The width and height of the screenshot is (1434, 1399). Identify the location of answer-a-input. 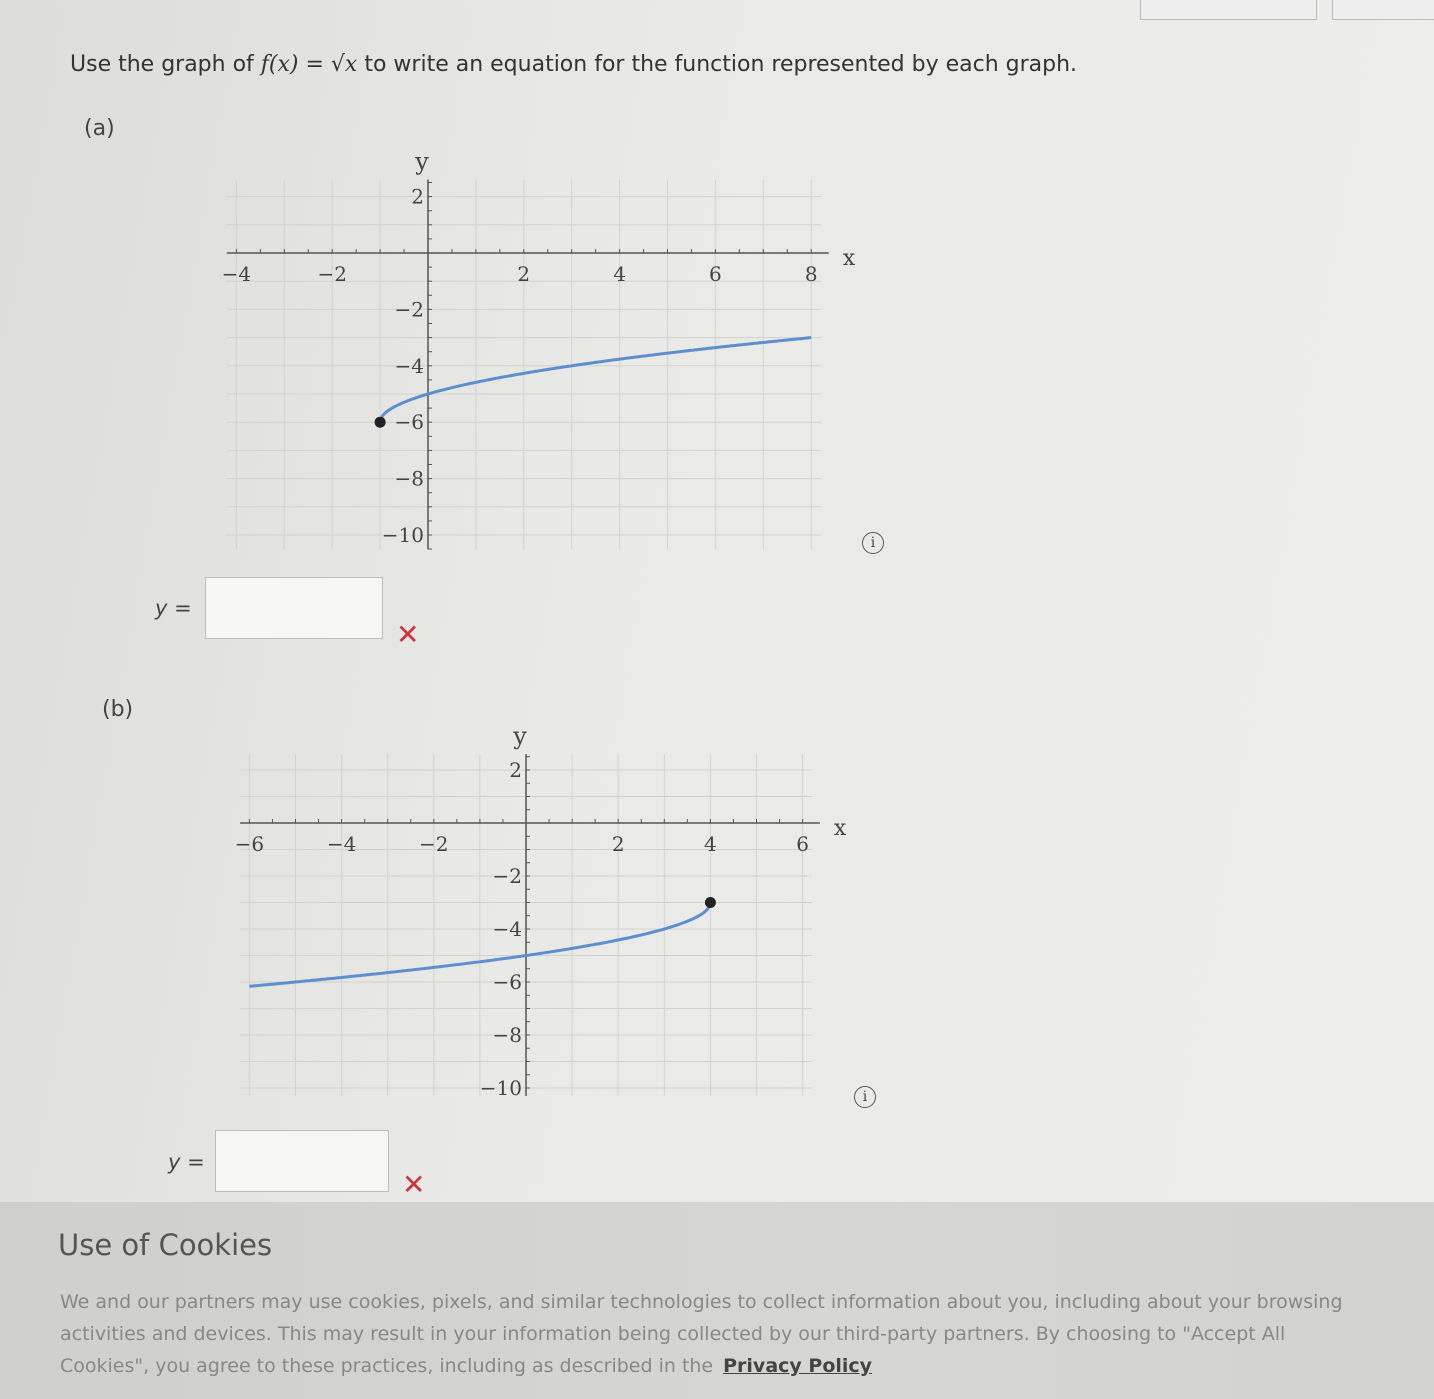
(294, 608).